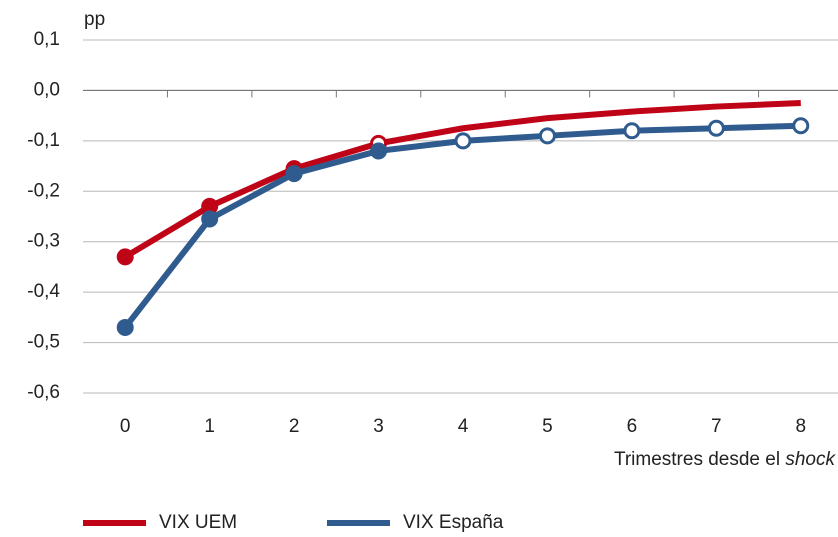 The width and height of the screenshot is (838, 537). Describe the element at coordinates (43, 190) in the screenshot. I see `y-tick-label: -0,2` at that location.